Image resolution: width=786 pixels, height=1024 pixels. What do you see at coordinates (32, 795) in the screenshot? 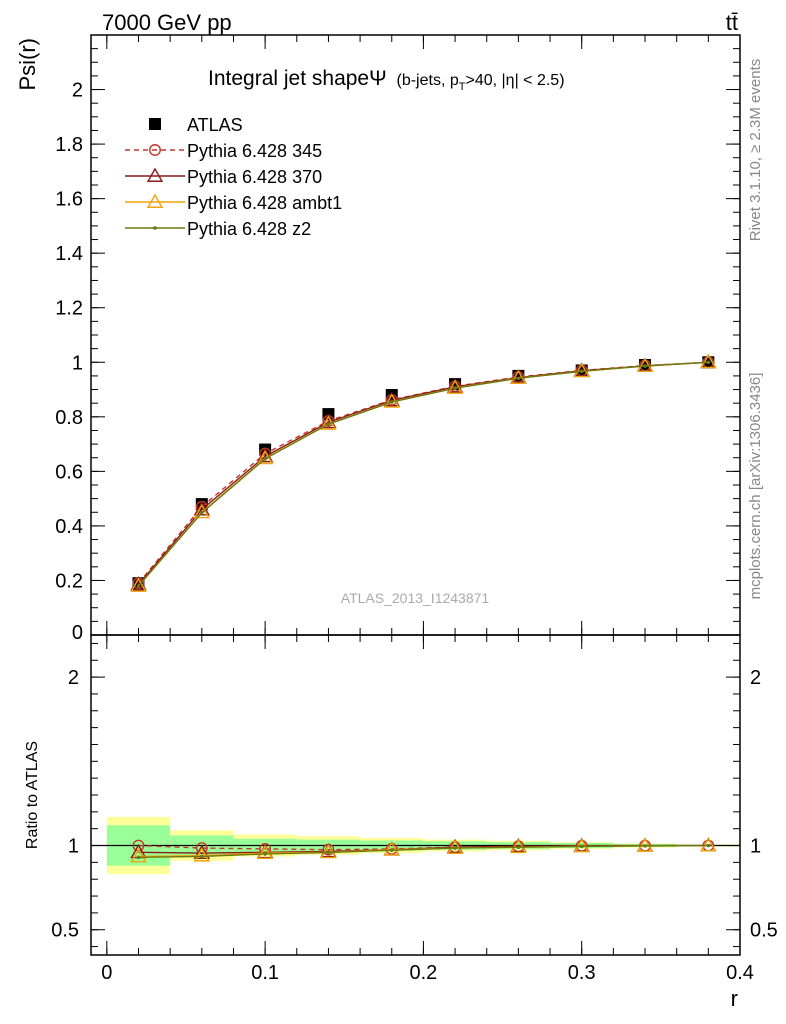
I see `ratio-axis-label: Ratio to ATLAS` at bounding box center [32, 795].